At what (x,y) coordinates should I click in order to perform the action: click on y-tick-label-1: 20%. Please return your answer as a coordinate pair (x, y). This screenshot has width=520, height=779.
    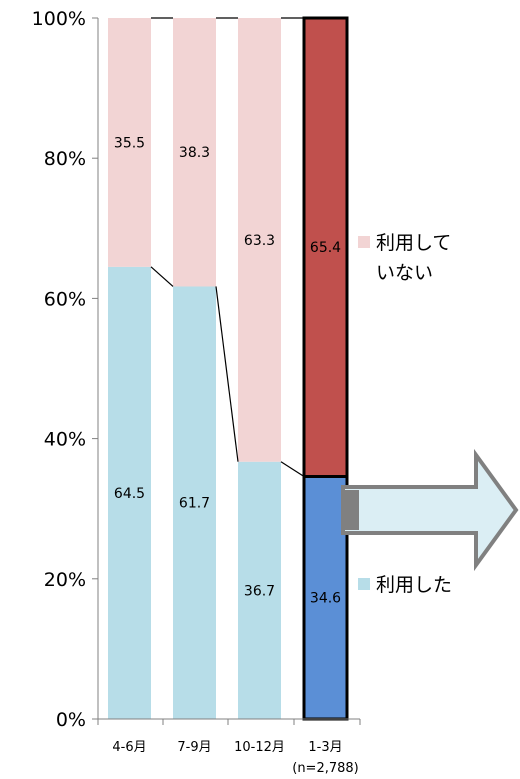
    Looking at the image, I should click on (65, 580).